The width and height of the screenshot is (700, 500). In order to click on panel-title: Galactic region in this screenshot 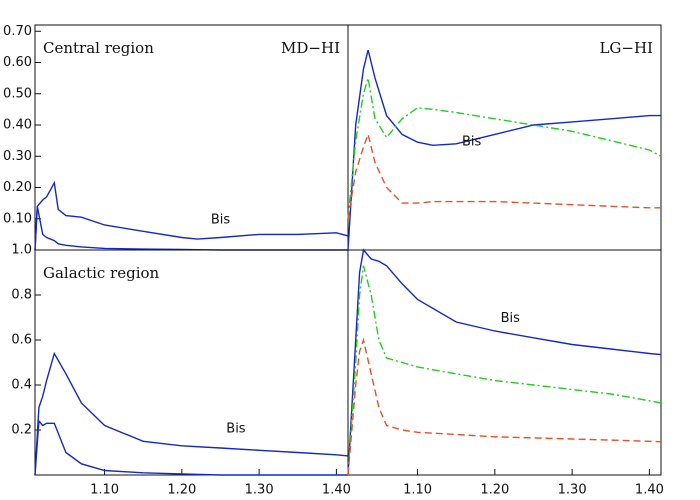, I will do `click(101, 273)`.